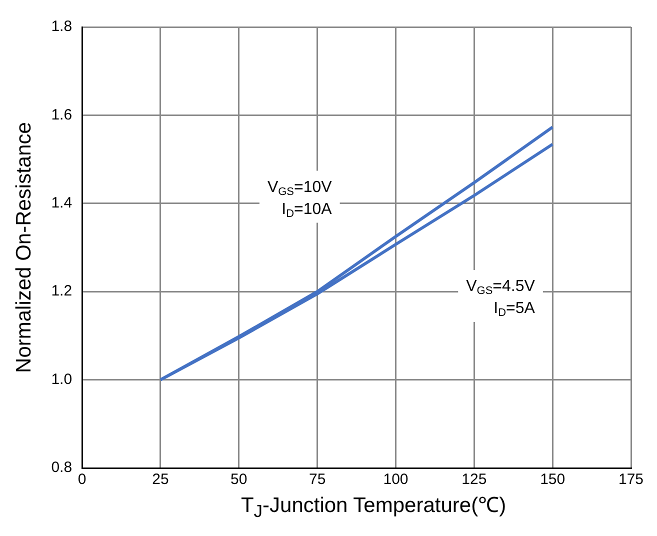 Image resolution: width=657 pixels, height=536 pixels. I want to click on x-tick-label: 0, so click(82, 479).